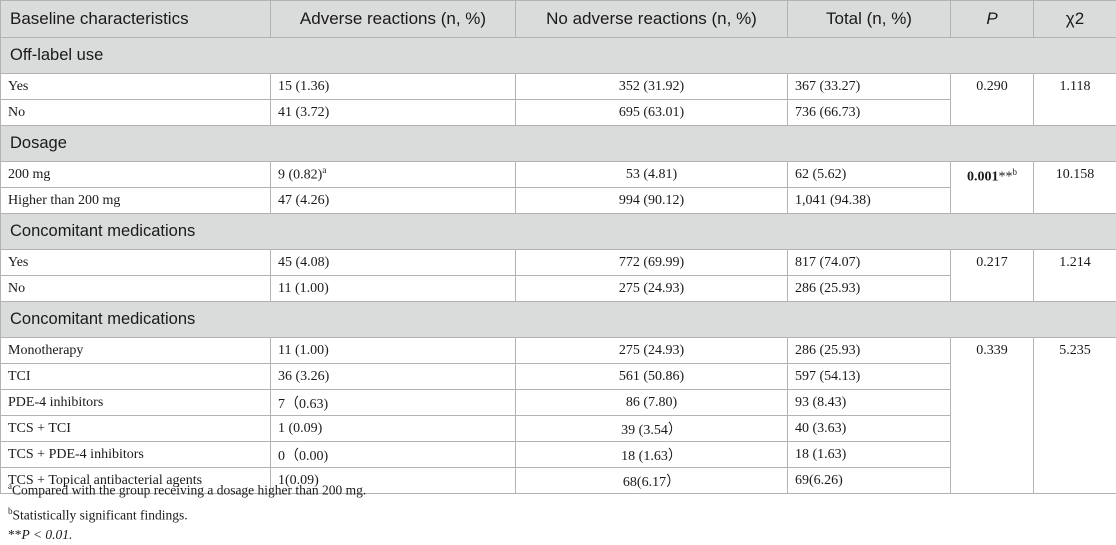 The height and width of the screenshot is (545, 1116). I want to click on adverse-cell: 7（0.63), so click(393, 403).